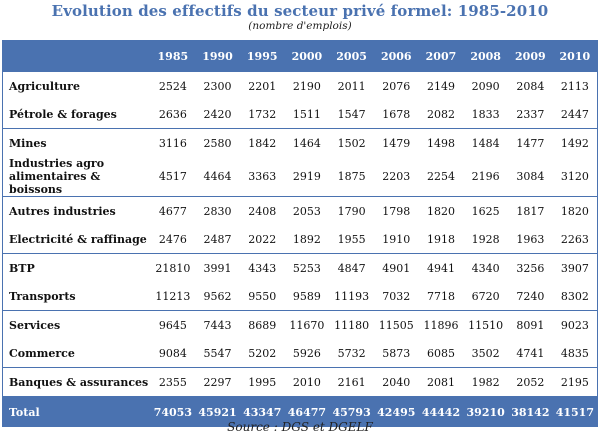  Describe the element at coordinates (396, 239) in the screenshot. I see `table-cell: 1910` at that location.